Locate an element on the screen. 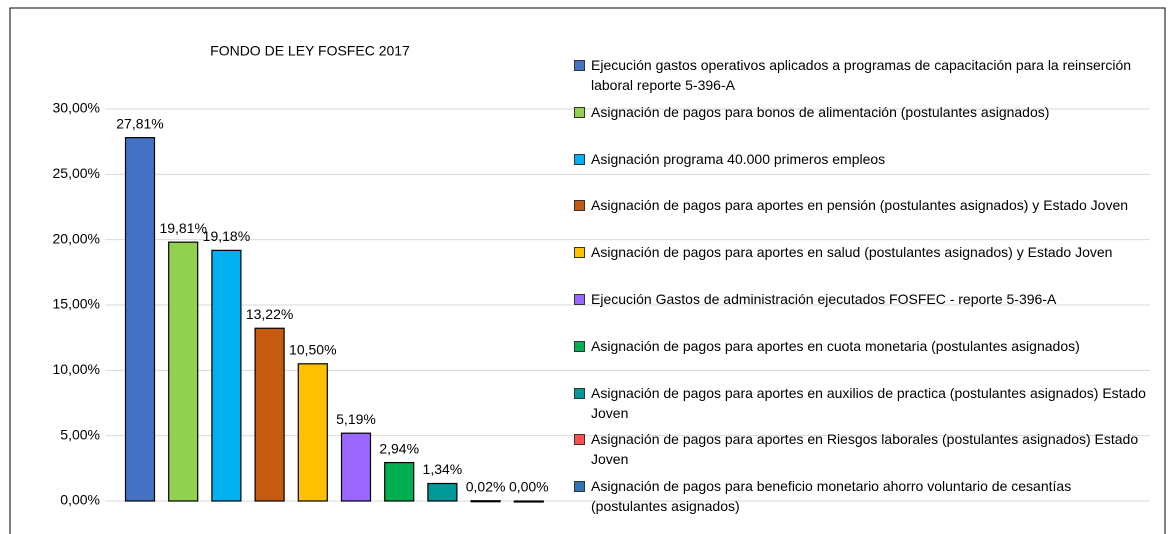  data-label: 5,19% is located at coordinates (356, 419).